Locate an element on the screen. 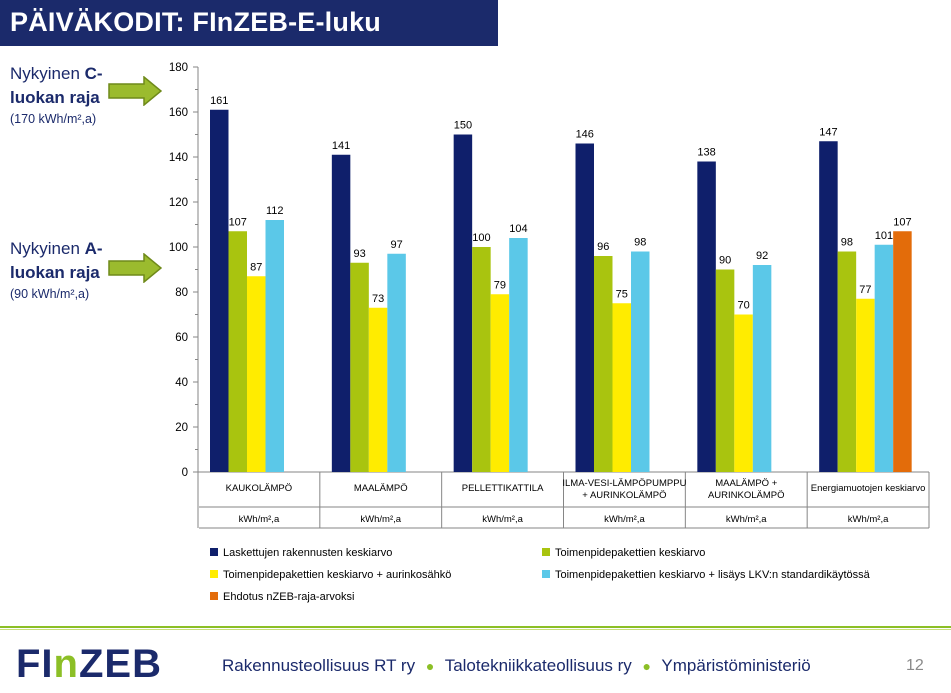 This screenshot has height=693, width=951. a-limit-arrow-icon is located at coordinates (135, 268).